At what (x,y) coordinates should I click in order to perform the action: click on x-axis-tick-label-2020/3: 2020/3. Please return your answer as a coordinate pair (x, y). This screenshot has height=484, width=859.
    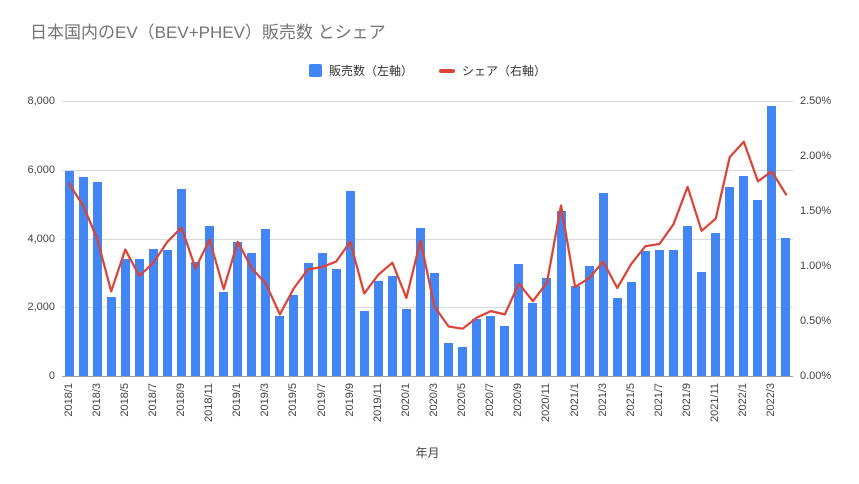
    Looking at the image, I should click on (434, 400).